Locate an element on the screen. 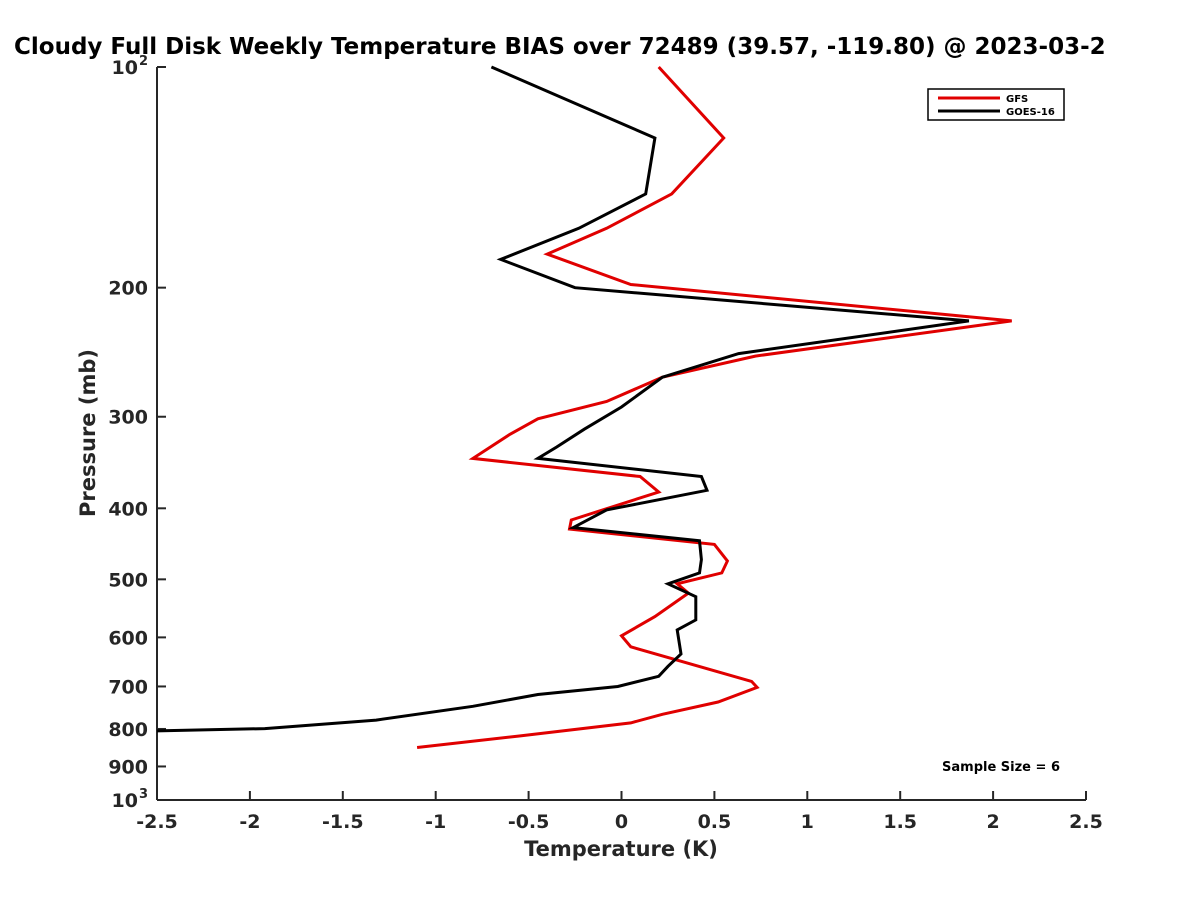  x-tick-label: -1 is located at coordinates (435, 822).